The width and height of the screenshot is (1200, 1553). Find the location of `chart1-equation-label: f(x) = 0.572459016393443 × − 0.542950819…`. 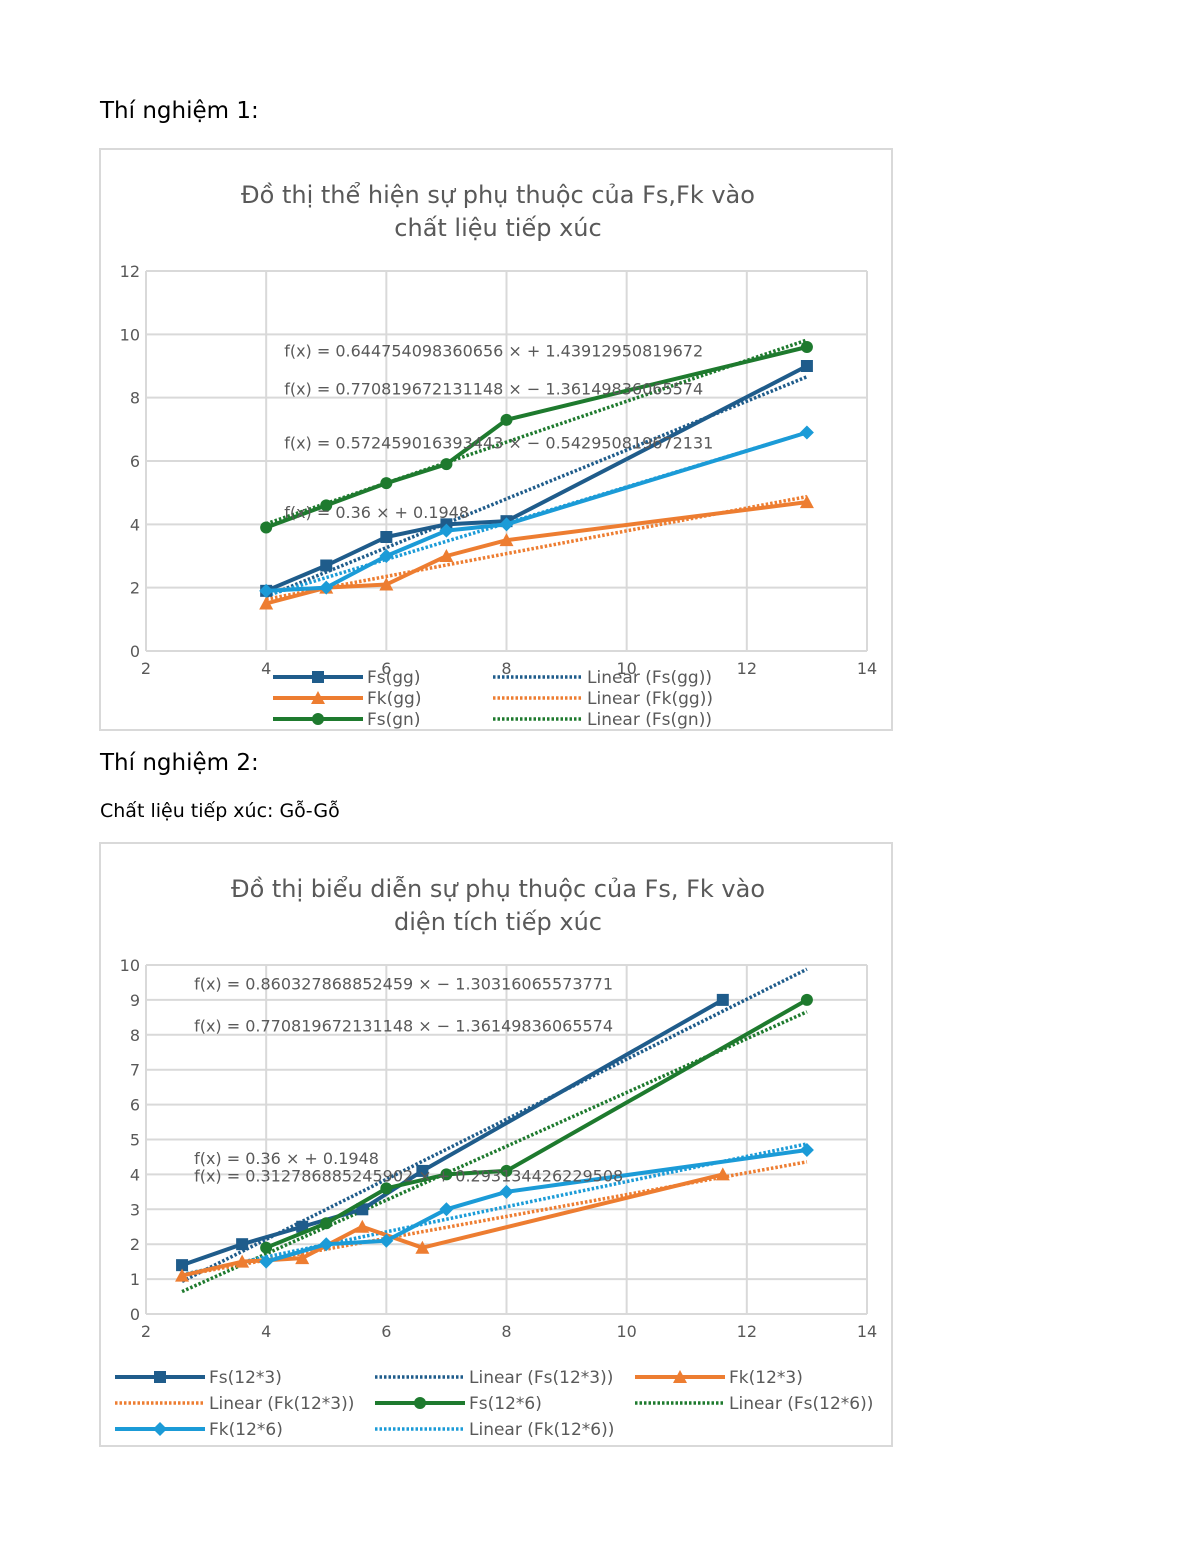

chart1-equation-label: f(x) = 0.572459016393443 × − 0.542950819… is located at coordinates (498, 442).